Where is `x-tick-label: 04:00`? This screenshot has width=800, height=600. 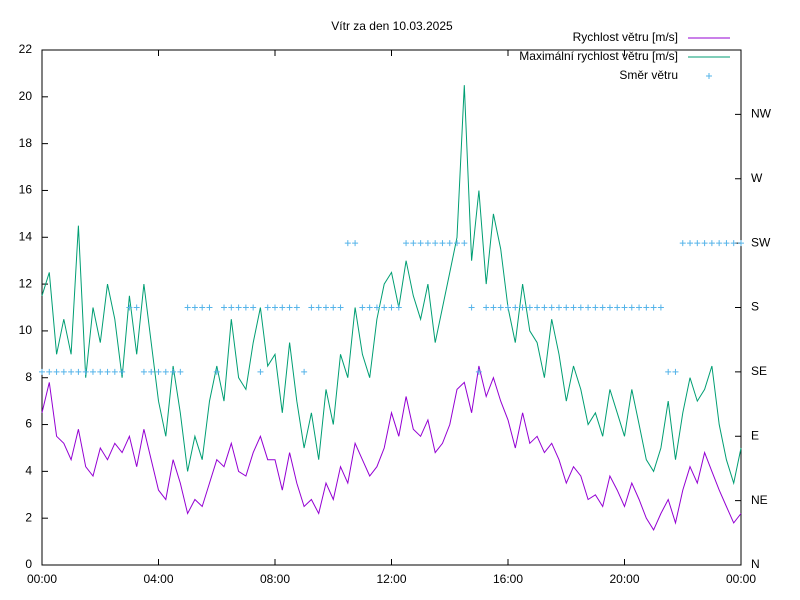 x-tick-label: 04:00 is located at coordinates (158, 579).